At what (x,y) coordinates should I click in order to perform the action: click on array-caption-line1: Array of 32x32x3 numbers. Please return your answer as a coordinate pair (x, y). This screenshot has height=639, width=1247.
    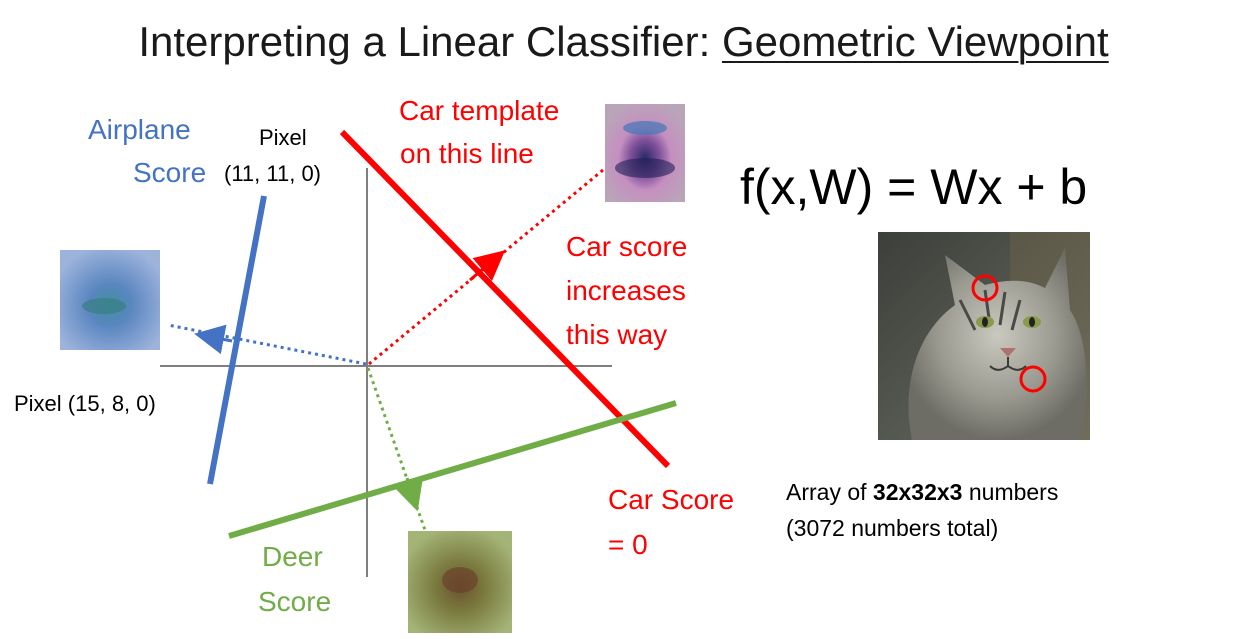
    Looking at the image, I should click on (922, 492).